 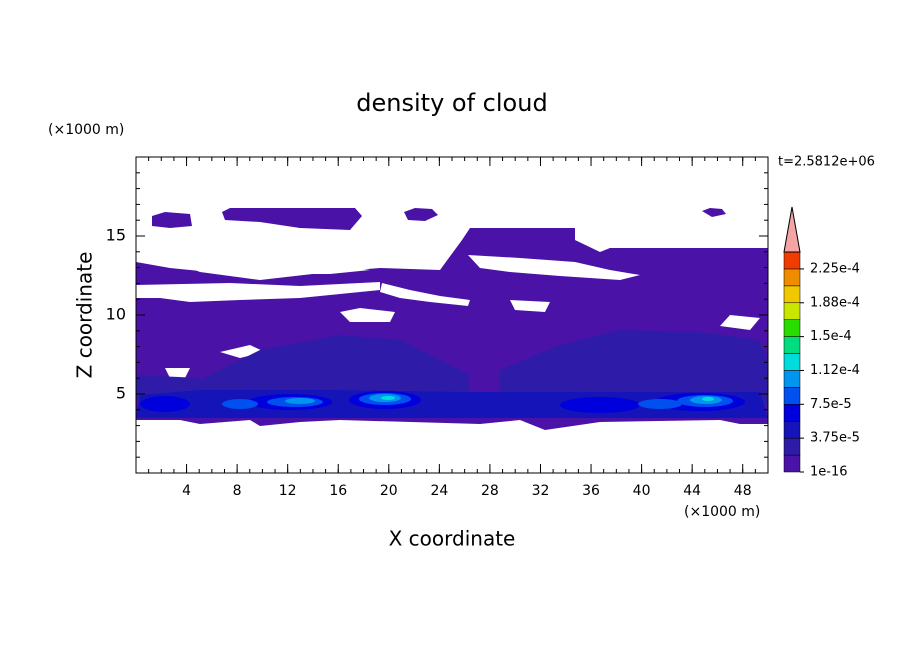 What do you see at coordinates (722, 512) in the screenshot?
I see `x-unit-label: (×1000 m)` at bounding box center [722, 512].